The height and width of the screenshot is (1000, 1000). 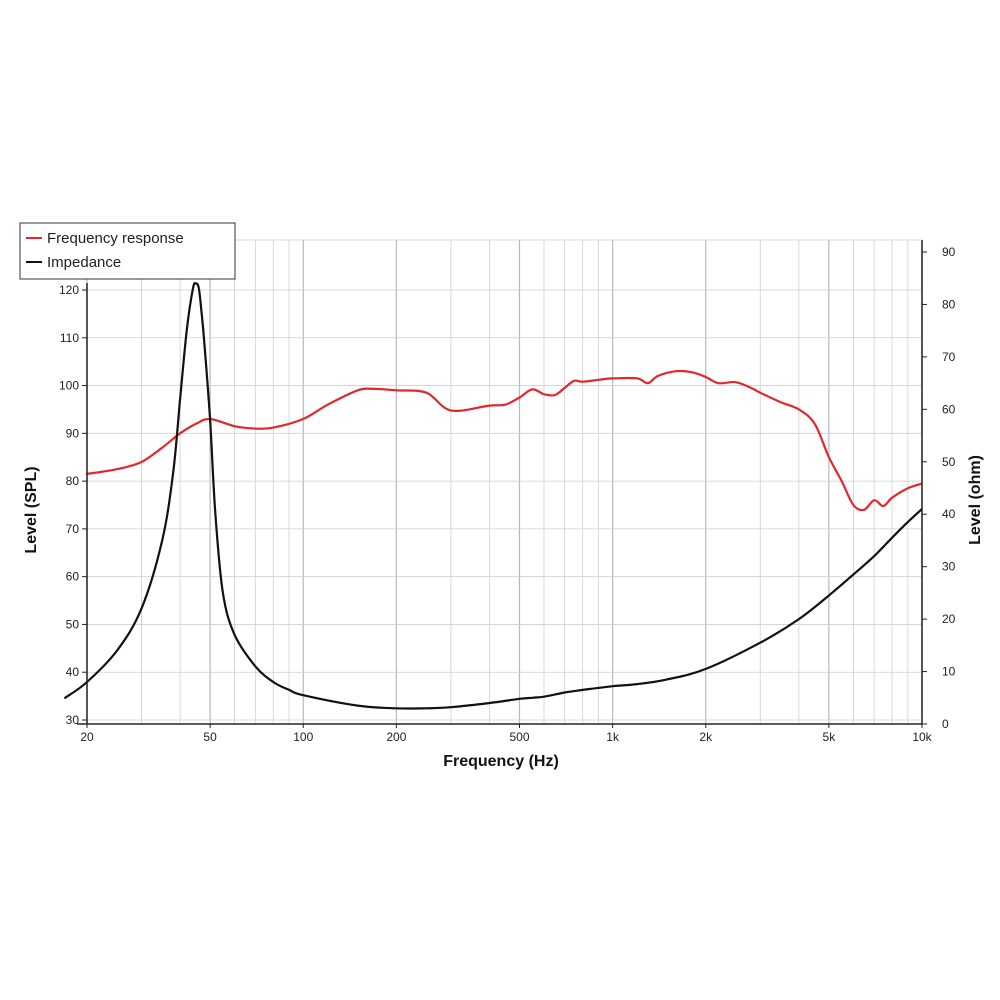 I want to click on x-tick-label: 500, so click(x=519, y=737).